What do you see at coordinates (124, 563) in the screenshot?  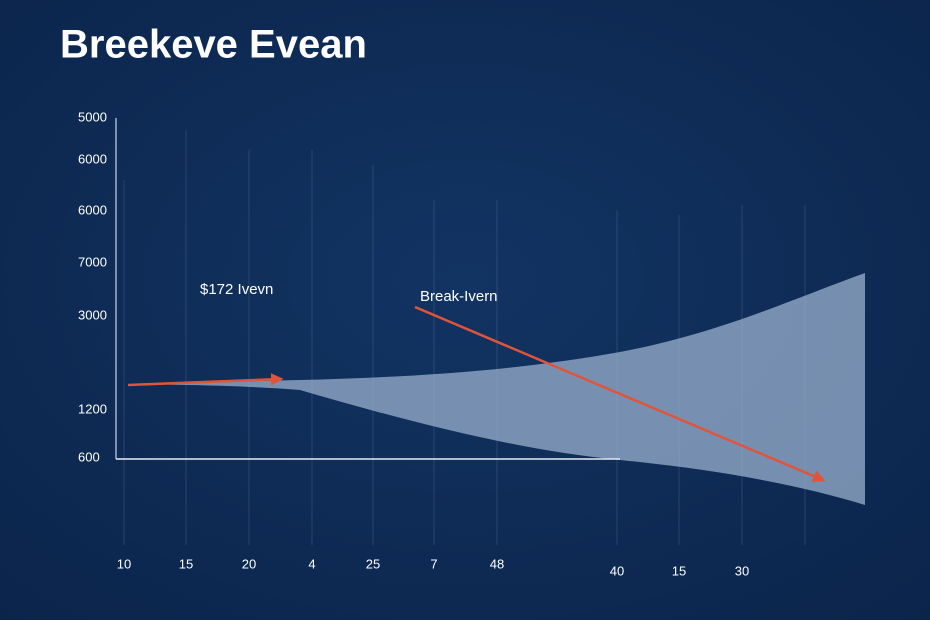 I see `x-tick-label: 10` at bounding box center [124, 563].